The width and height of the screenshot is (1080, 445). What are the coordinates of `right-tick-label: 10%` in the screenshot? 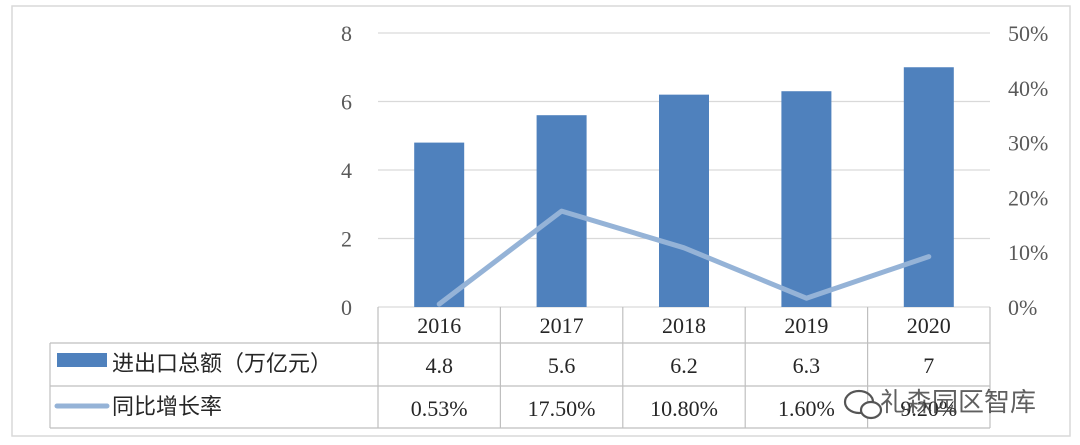 It's located at (1028, 252).